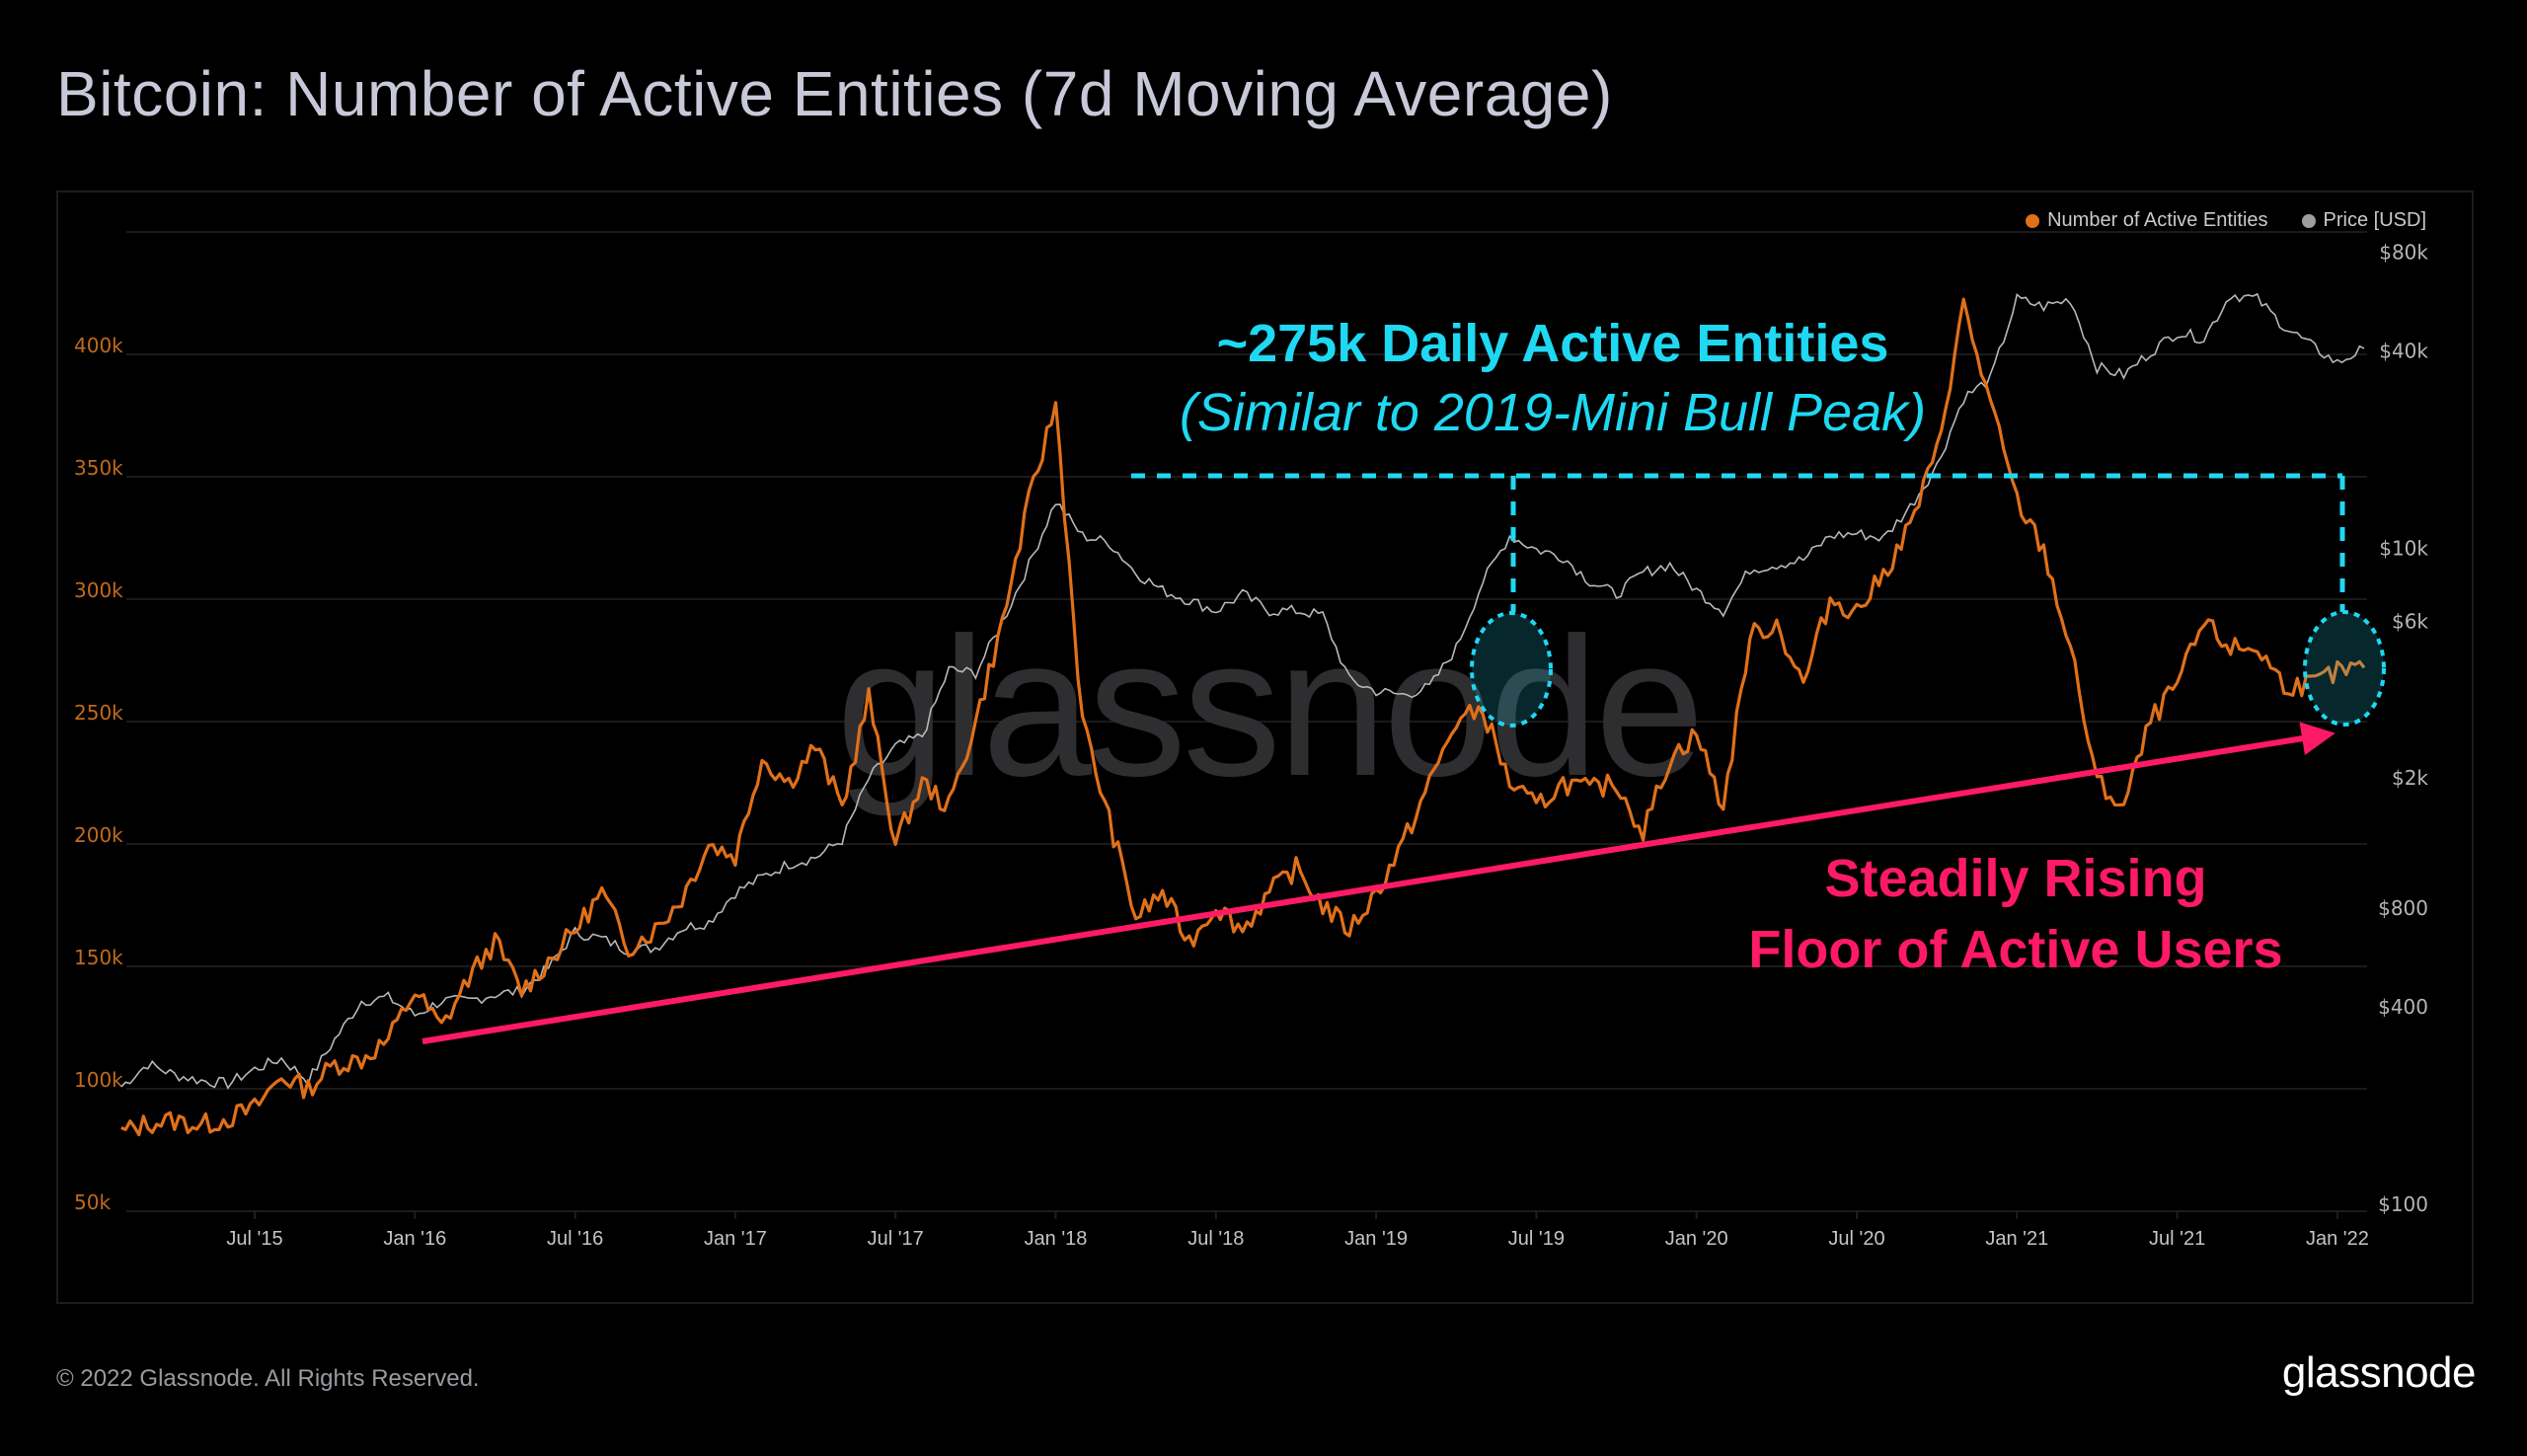  I want to click on x-tick-label: Jul '15, so click(254, 1239).